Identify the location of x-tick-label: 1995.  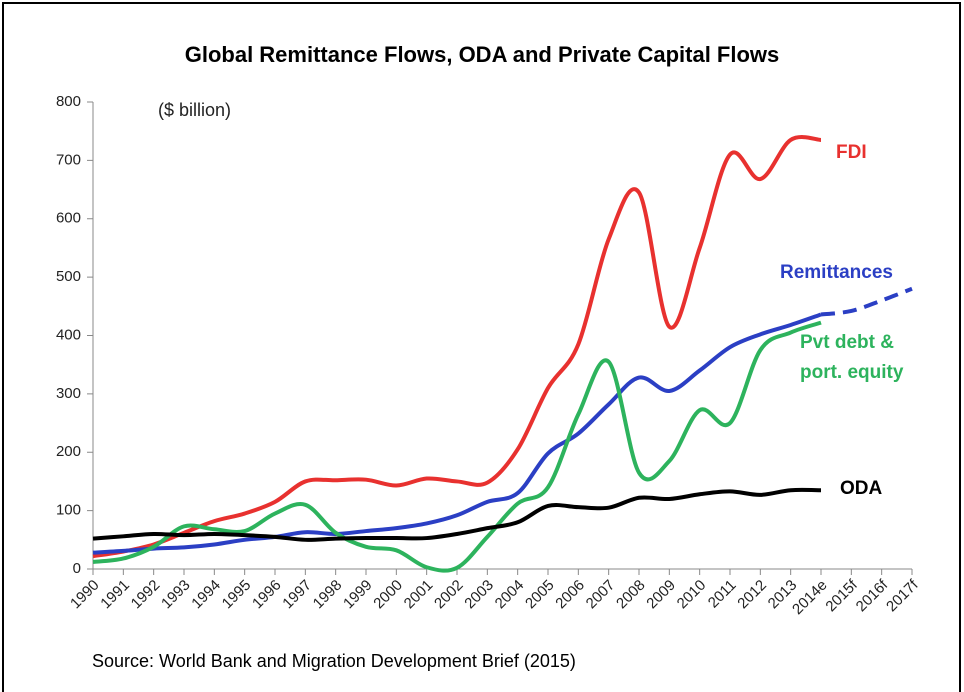
(237, 595).